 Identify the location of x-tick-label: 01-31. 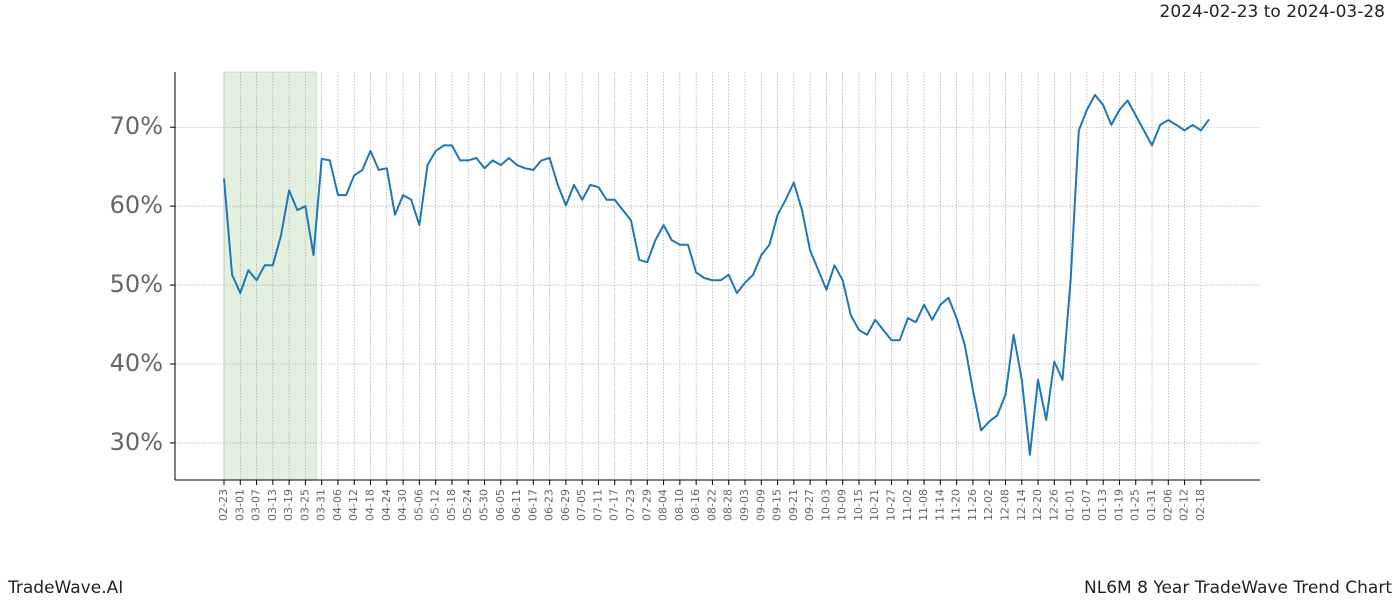
(1151, 505).